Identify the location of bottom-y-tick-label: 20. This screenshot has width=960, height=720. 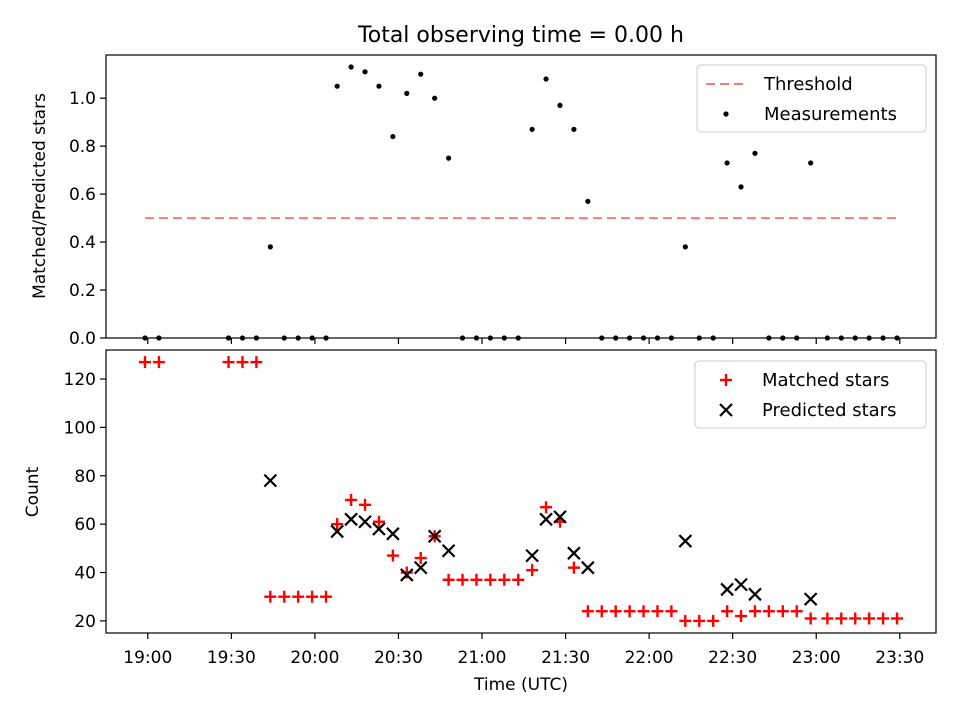
(85, 622).